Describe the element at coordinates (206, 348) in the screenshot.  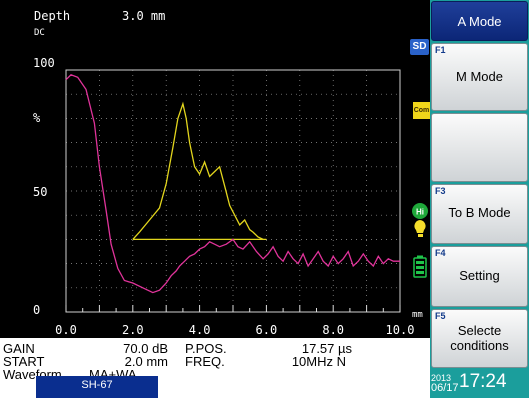
I see `ppos-label: P.POS.` at that location.